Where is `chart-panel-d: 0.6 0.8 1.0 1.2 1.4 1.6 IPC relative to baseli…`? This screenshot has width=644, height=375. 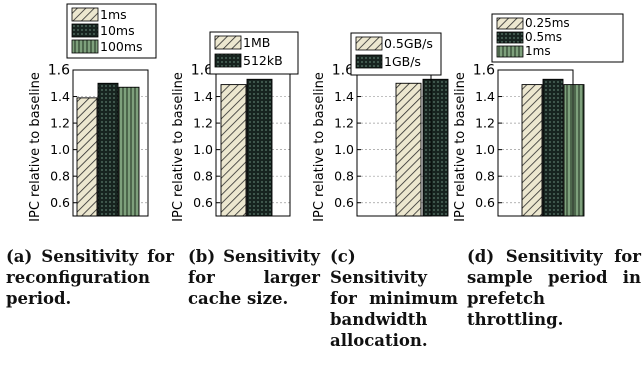
chart-panel-d: 0.6 0.8 1.0 1.2 1.4 1.6 IPC relative to baseli… is located at coordinates (538, 117).